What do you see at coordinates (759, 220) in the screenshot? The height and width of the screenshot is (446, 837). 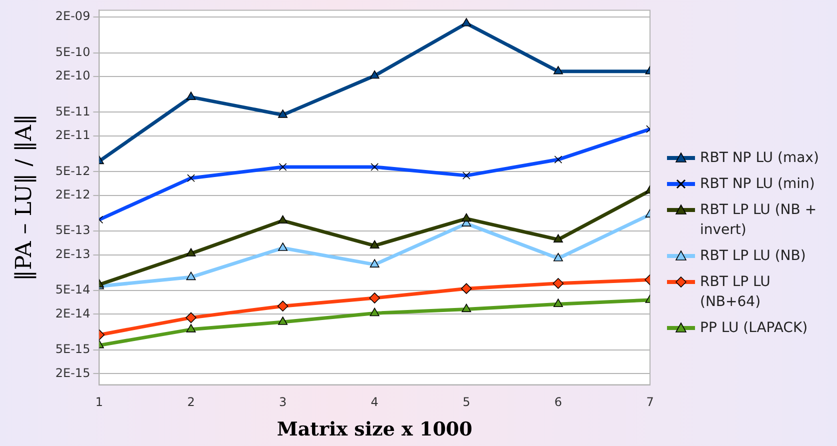 I see `legend-label: RBT LP LU (NB + invert)` at bounding box center [759, 220].